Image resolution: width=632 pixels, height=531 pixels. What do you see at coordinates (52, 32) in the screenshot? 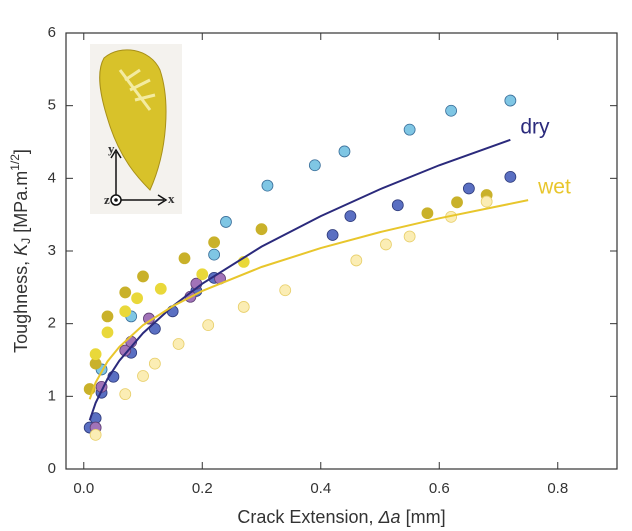
I see `y-tick-label: 6` at bounding box center [52, 32].